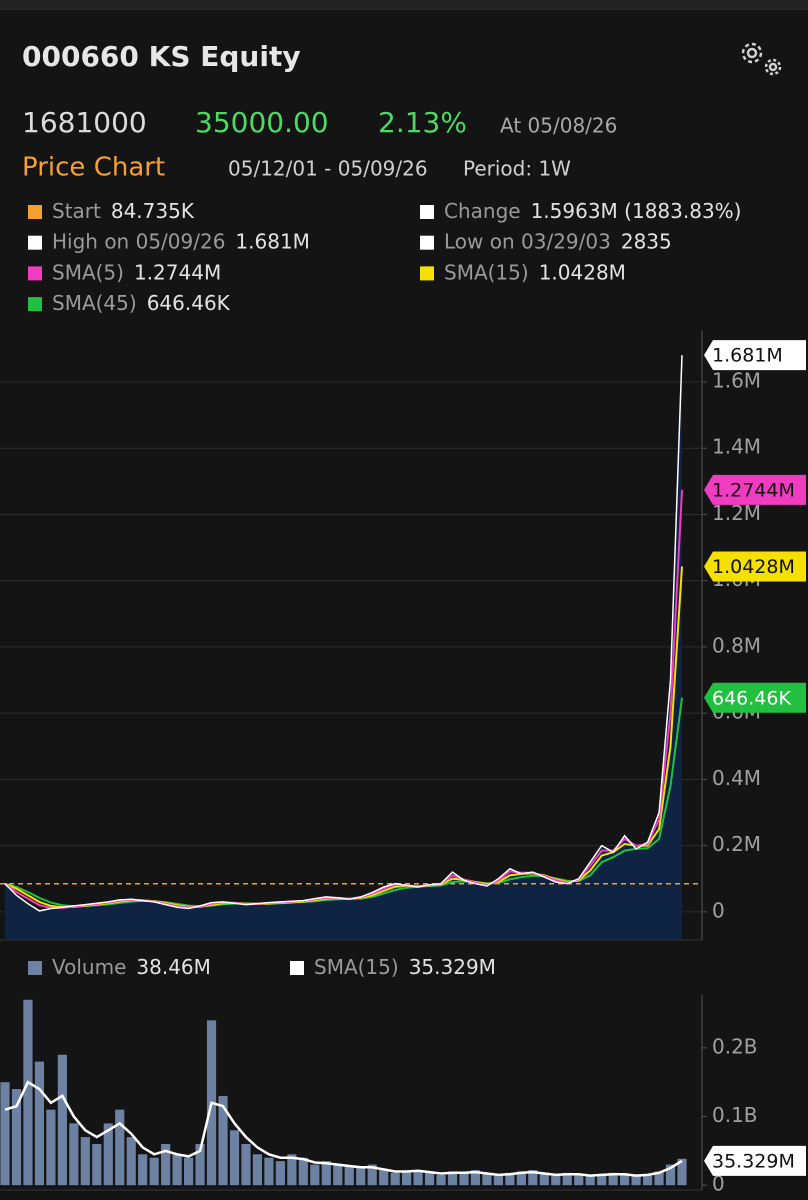 Image resolution: width=808 pixels, height=1200 pixels. I want to click on legend-entry: Change 1.5963M (1883.83%), so click(593, 211).